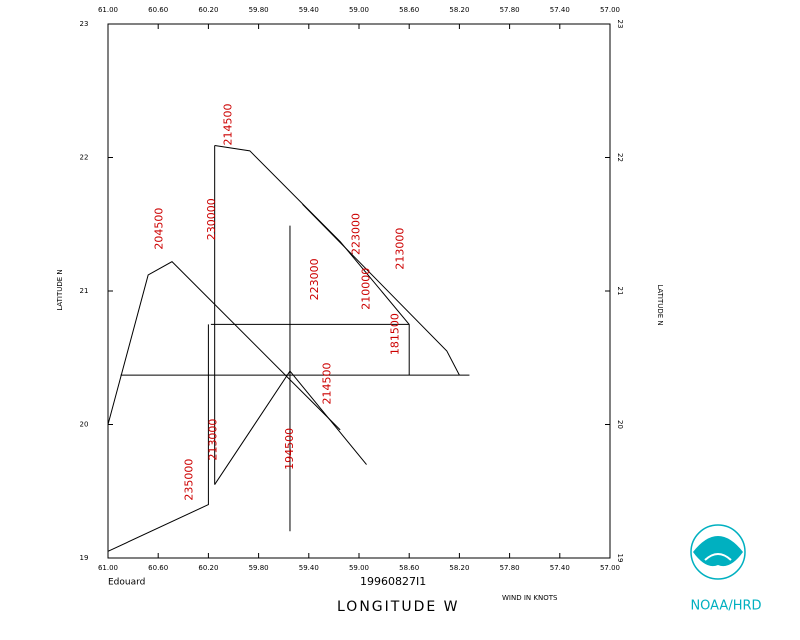 This screenshot has height=640, width=800. I want to click on time-label: 194500, so click(289, 449).